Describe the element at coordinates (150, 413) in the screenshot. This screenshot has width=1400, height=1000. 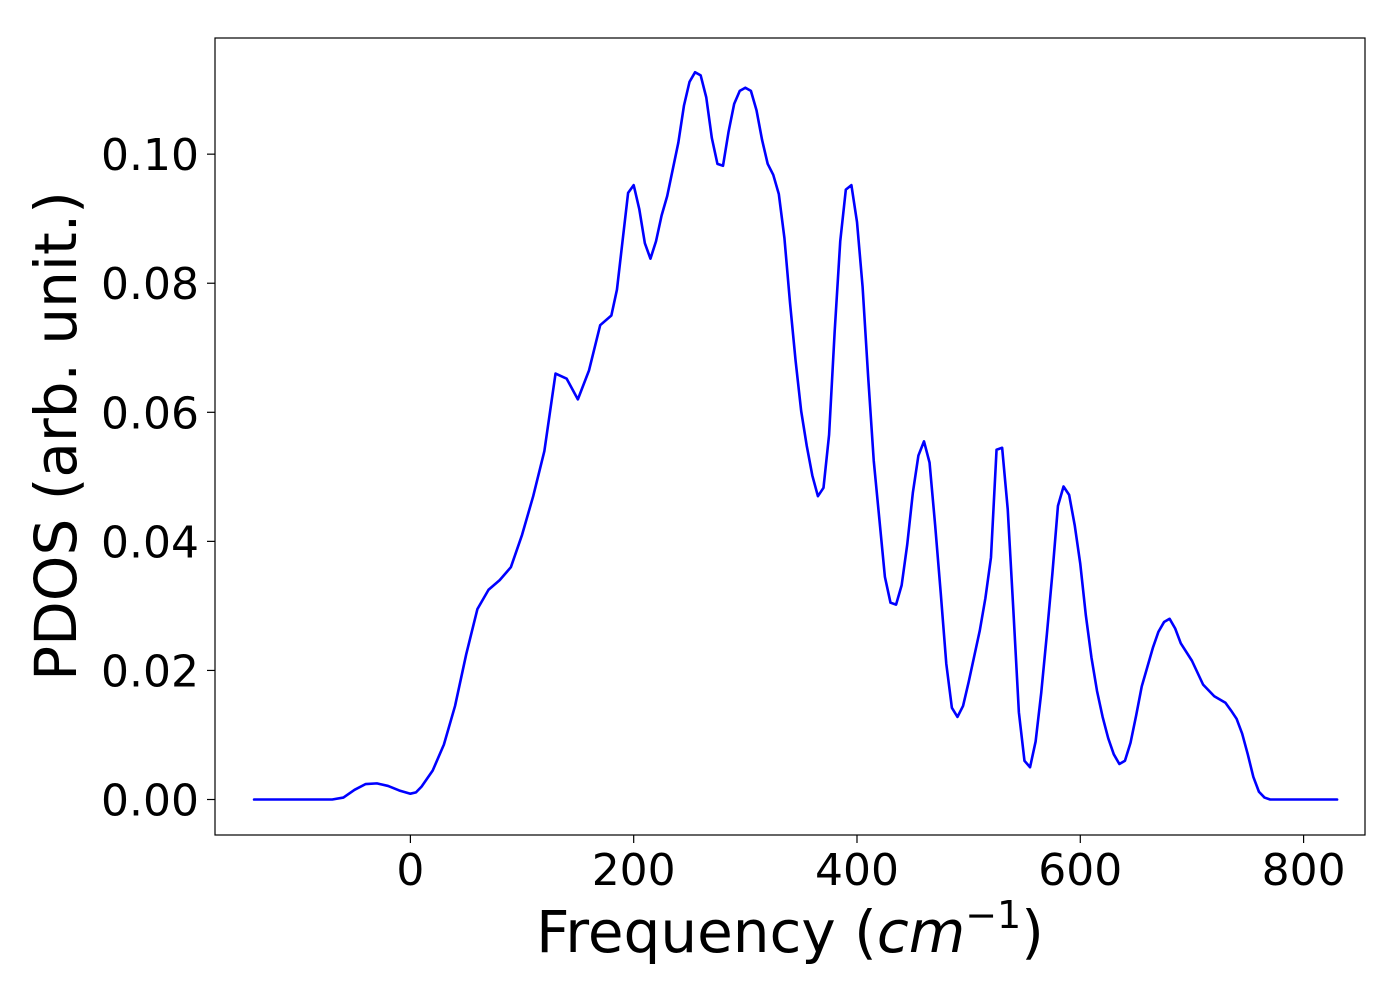
I see `y-tick-label-3: 0.06` at that location.